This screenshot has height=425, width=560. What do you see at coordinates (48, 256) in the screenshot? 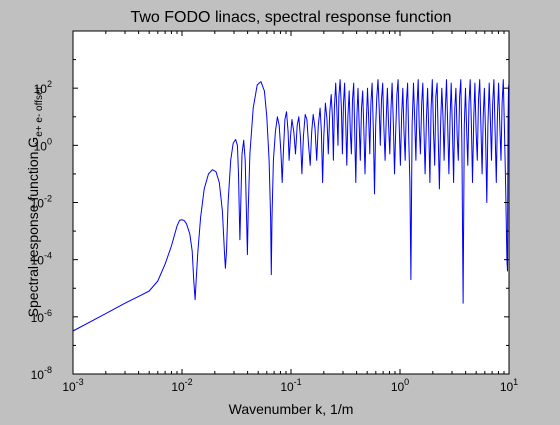
I see `y-tick-exponent: -4` at bounding box center [48, 256].